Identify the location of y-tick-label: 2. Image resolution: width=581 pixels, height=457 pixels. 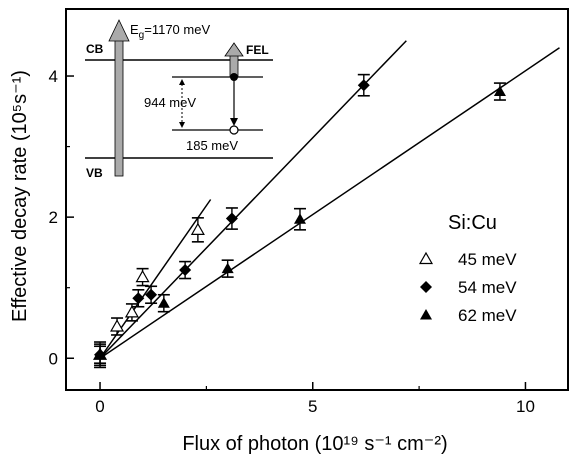
(53, 217).